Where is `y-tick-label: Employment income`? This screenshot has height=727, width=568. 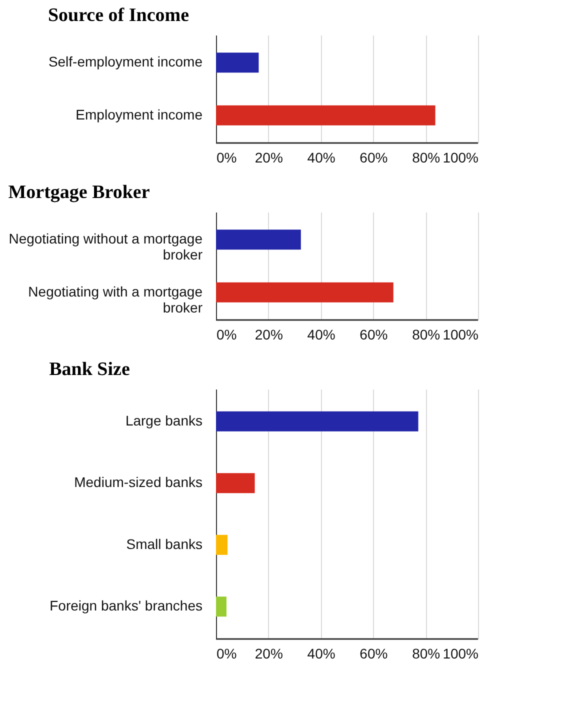
y-tick-label: Employment income is located at coordinates (139, 114).